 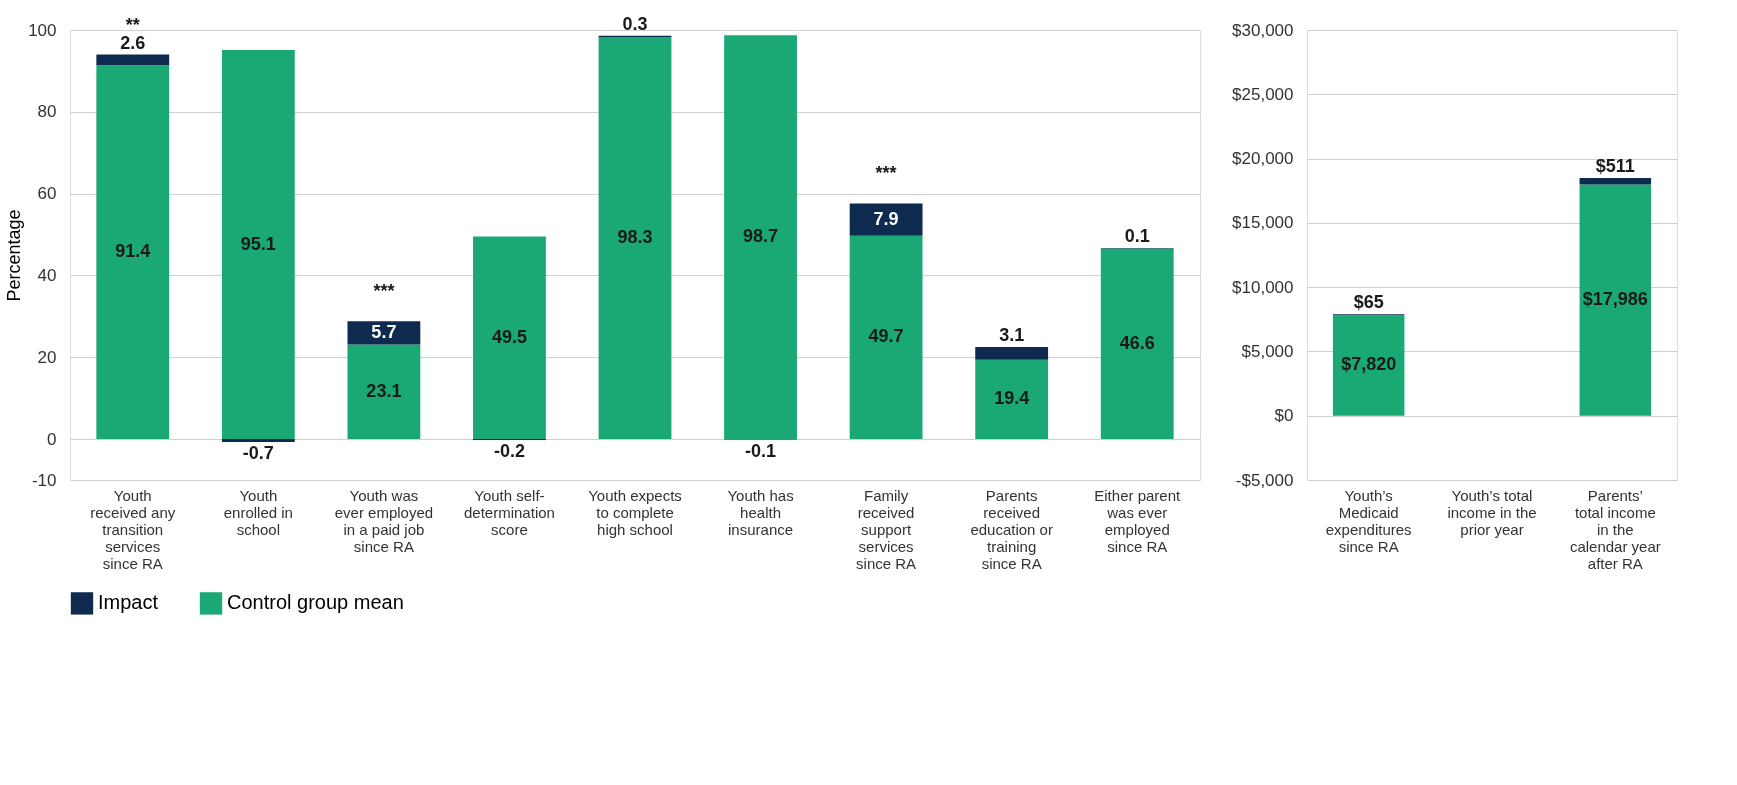 I want to click on y-tick-label: 80, so click(x=47, y=112).